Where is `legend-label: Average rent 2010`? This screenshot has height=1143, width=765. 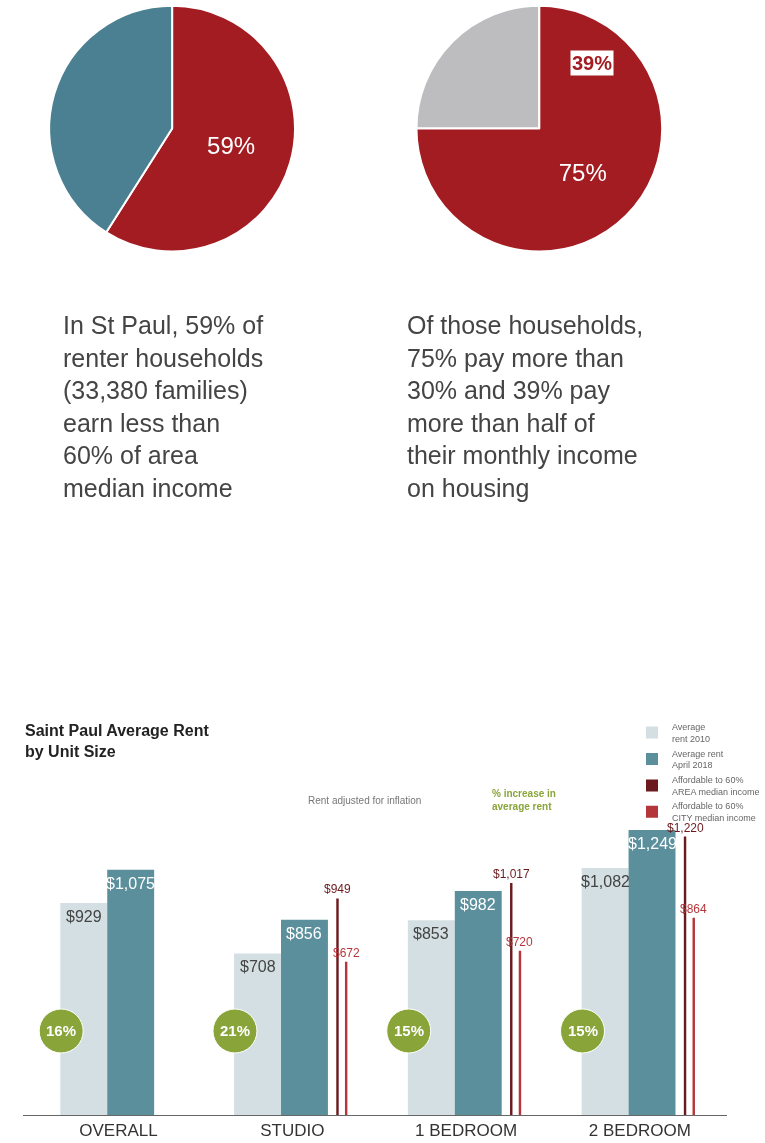
legend-label: Average rent 2010 is located at coordinates (691, 733).